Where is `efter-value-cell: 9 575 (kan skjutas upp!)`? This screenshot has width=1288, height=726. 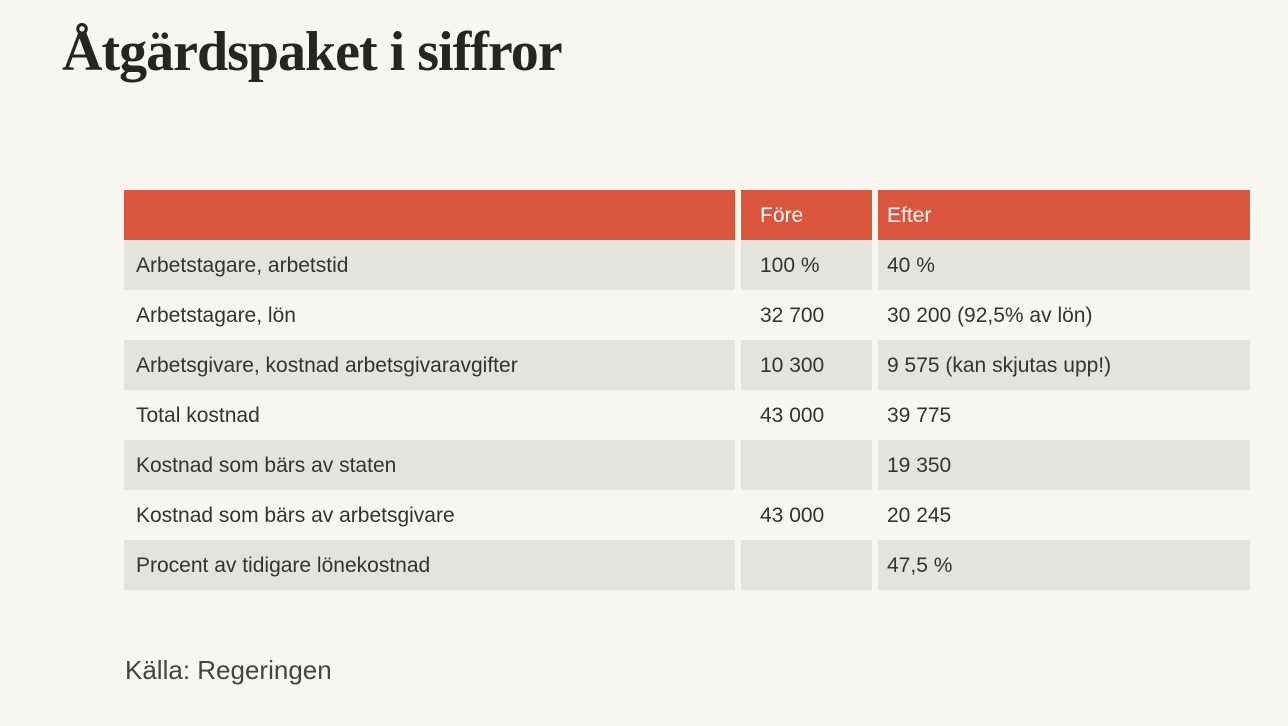
efter-value-cell: 9 575 (kan skjutas upp!) is located at coordinates (1064, 365).